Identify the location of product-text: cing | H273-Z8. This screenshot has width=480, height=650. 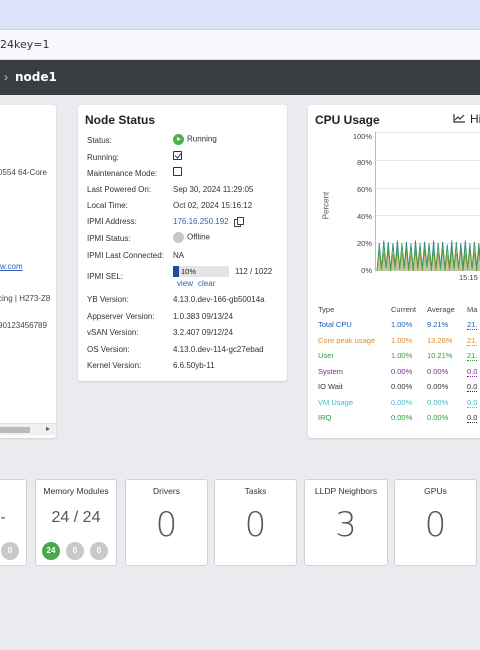
(25, 298).